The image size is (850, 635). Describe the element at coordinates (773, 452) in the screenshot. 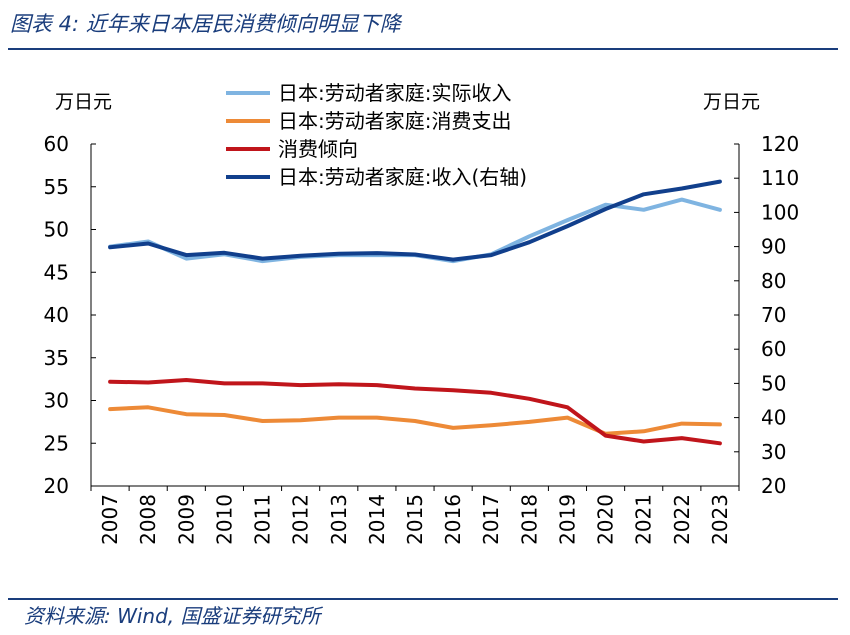

I see `right-tick-label: 30` at that location.